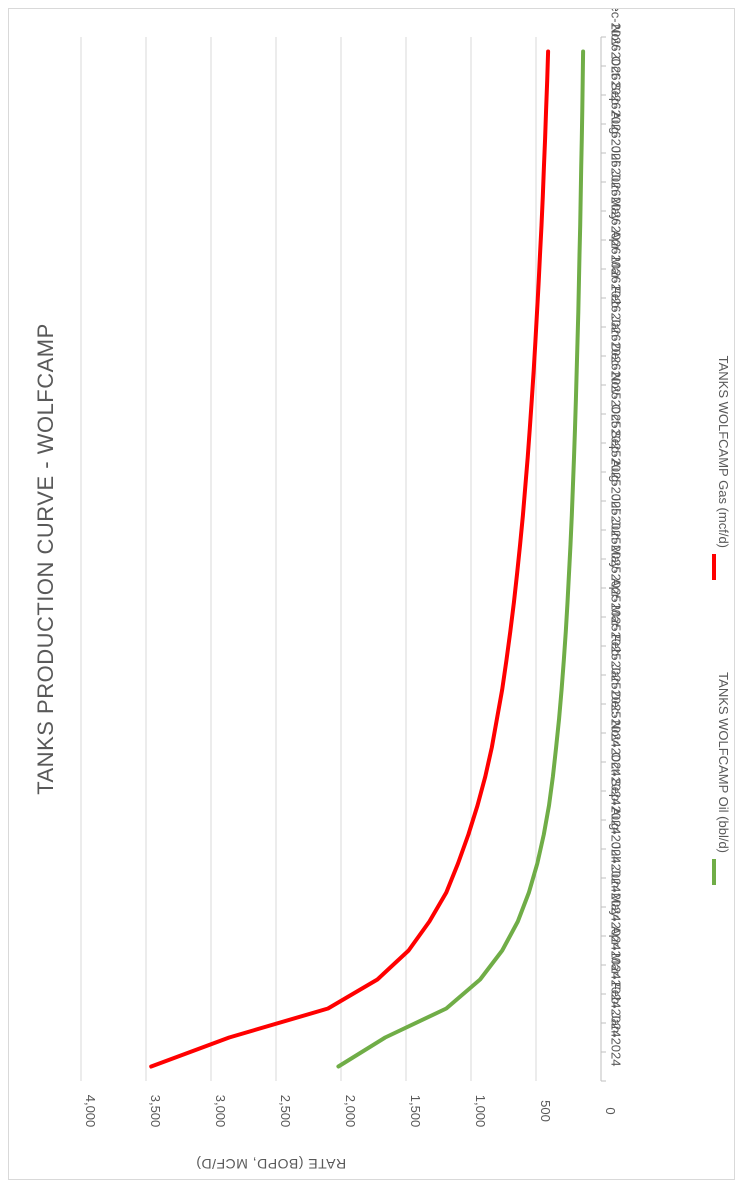 The image size is (743, 1188). What do you see at coordinates (415, 1111) in the screenshot?
I see `value-tick-label: 1,500` at bounding box center [415, 1111].